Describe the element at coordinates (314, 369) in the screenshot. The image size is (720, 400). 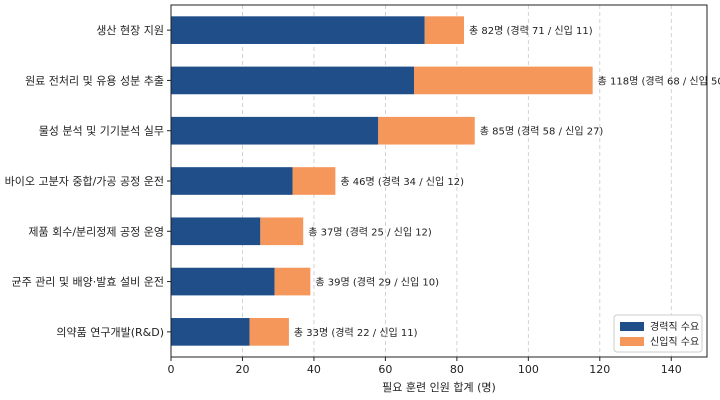
I see `x-tick-label: 40` at that location.